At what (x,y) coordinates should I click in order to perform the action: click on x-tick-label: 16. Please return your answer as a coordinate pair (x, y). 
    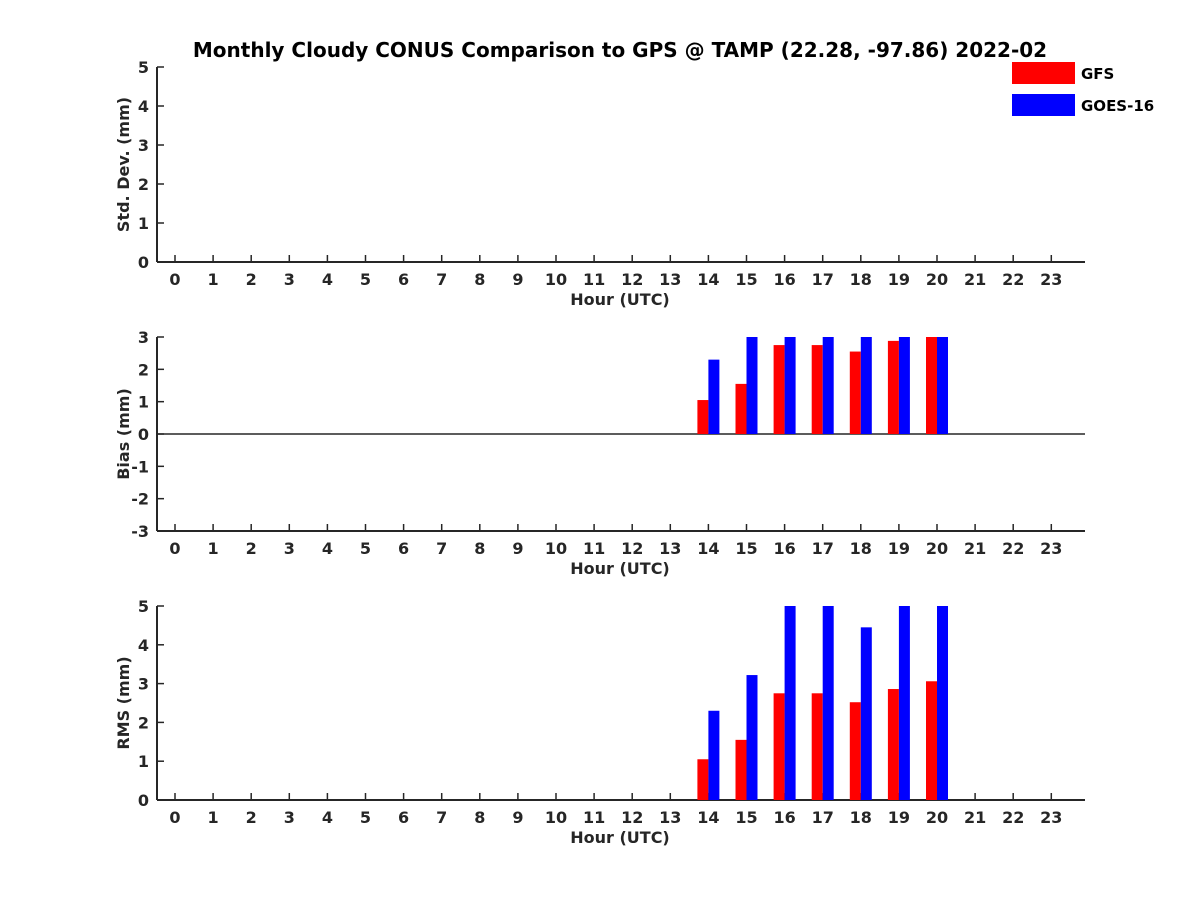
    Looking at the image, I should click on (784, 817).